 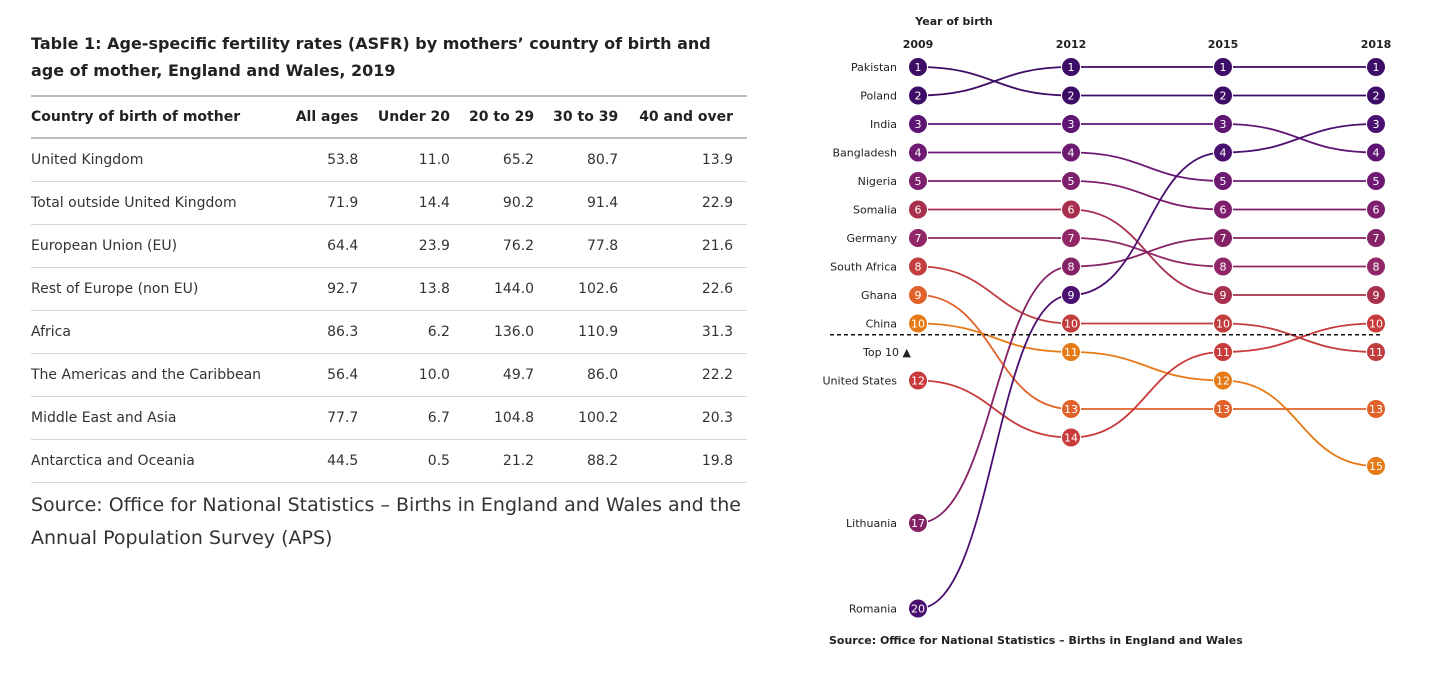 I want to click on country-label: Bangladesh, so click(x=865, y=153).